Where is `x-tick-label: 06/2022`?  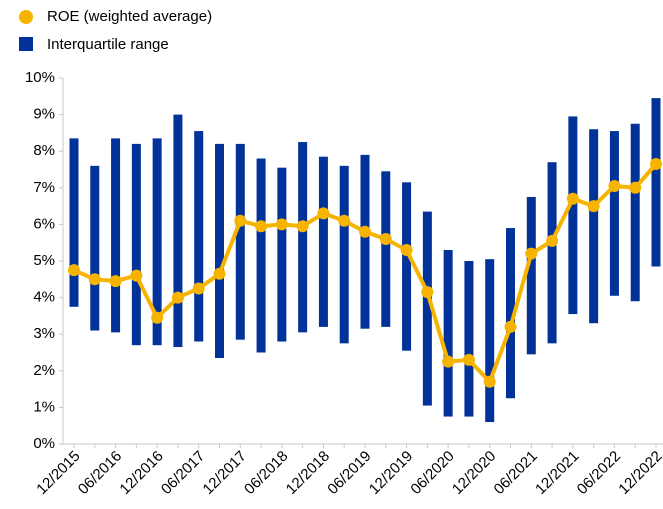
x-tick-label: 06/2022 is located at coordinates (599, 473).